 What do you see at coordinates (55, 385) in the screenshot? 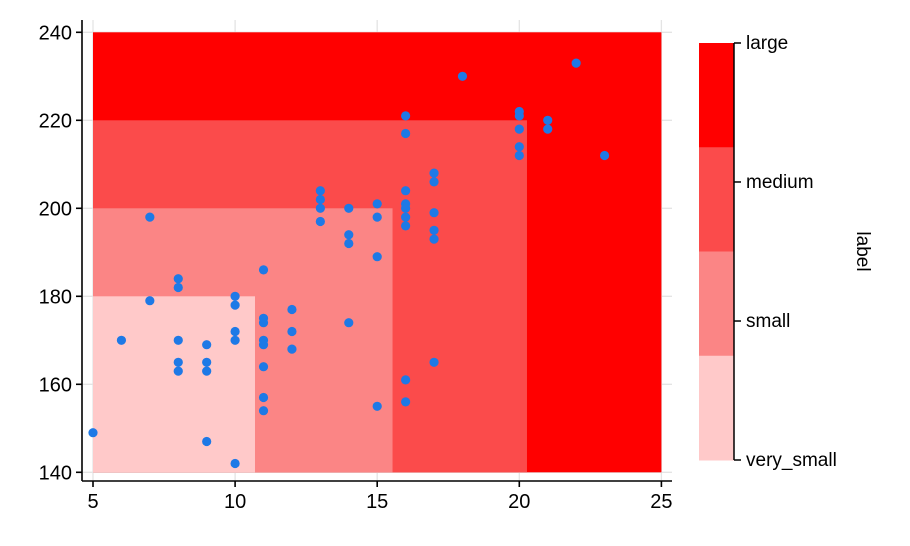
I see `y-tick-label: 160` at bounding box center [55, 385].